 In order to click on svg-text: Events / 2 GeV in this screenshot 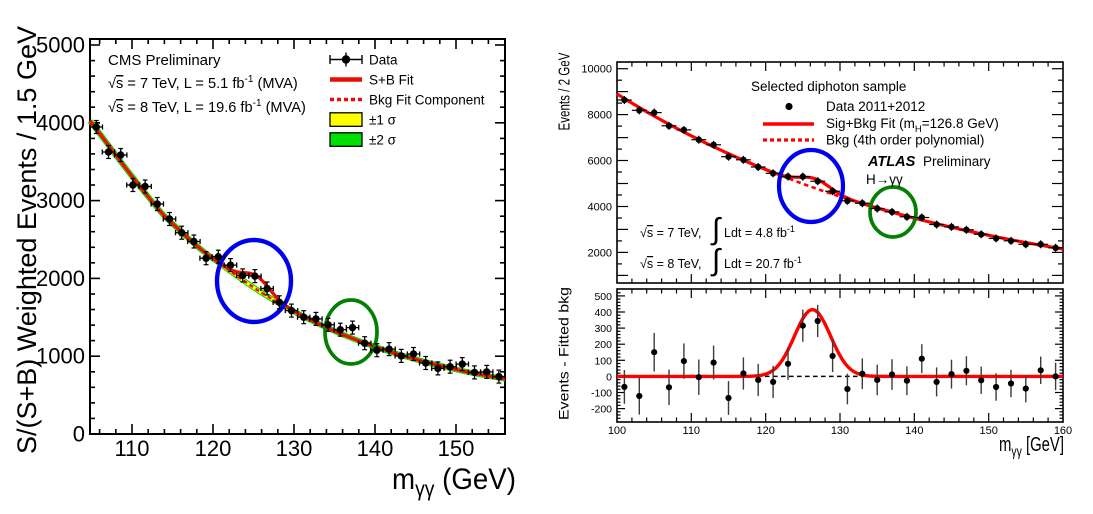, I will do `click(565, 91)`.